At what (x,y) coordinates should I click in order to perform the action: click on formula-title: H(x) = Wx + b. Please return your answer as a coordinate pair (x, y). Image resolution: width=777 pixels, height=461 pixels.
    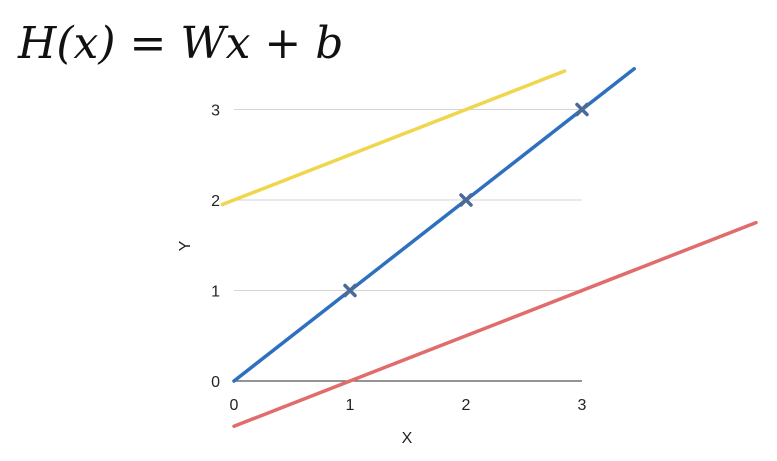
    Looking at the image, I should click on (180, 43).